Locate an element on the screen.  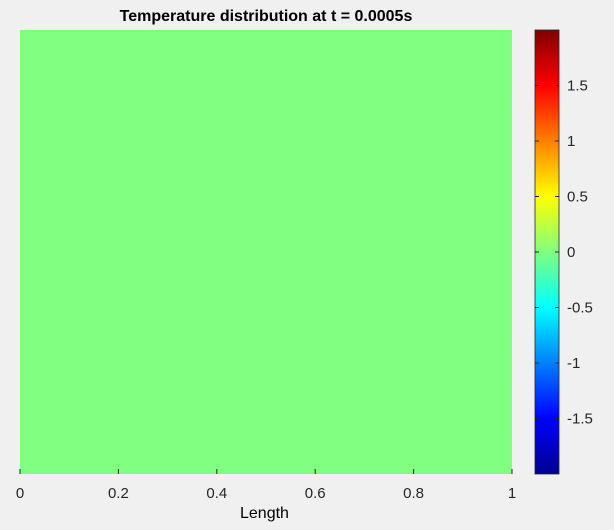
x-tick-label: 0.4 is located at coordinates (216, 493).